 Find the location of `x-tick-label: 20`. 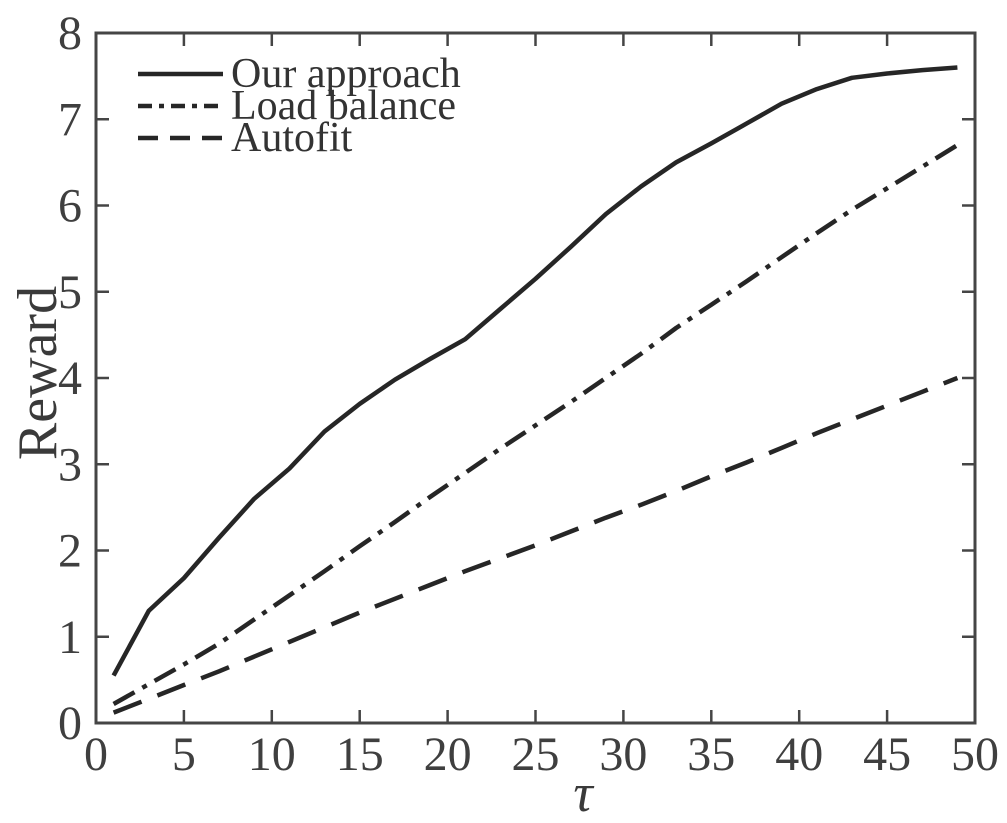

x-tick-label: 20 is located at coordinates (448, 754).